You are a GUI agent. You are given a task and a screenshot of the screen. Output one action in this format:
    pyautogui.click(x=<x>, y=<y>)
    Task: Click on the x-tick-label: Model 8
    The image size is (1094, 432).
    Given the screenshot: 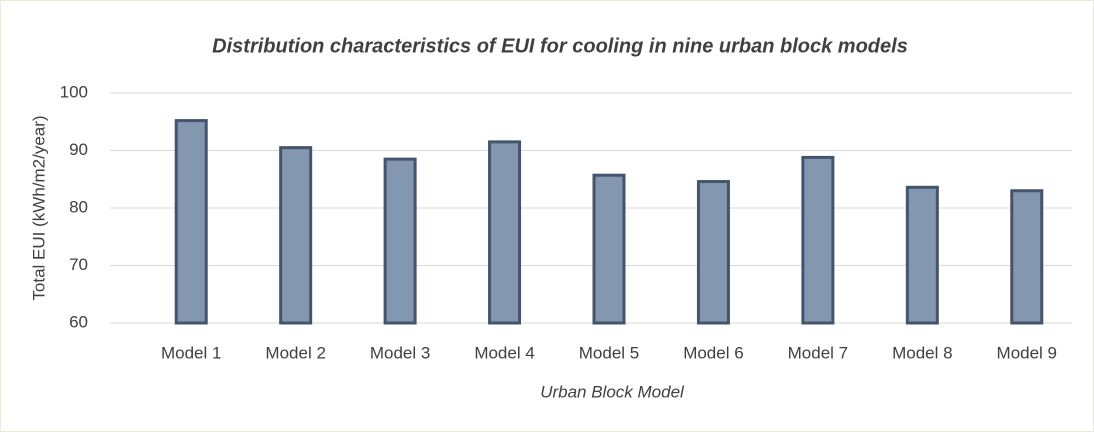 What is the action you would take?
    pyautogui.click(x=922, y=352)
    